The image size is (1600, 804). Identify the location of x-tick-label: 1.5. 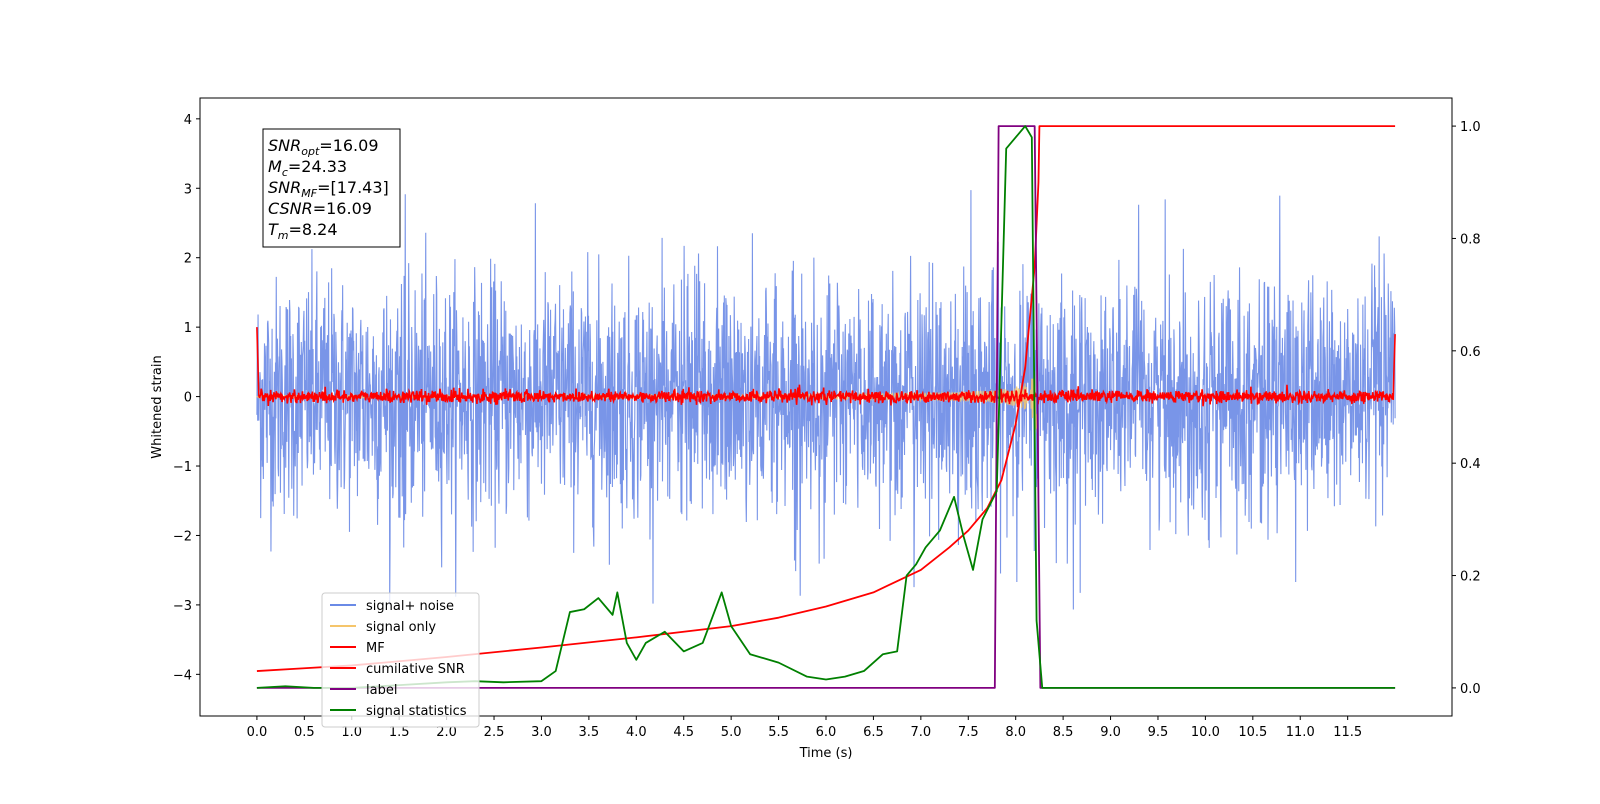
(399, 732).